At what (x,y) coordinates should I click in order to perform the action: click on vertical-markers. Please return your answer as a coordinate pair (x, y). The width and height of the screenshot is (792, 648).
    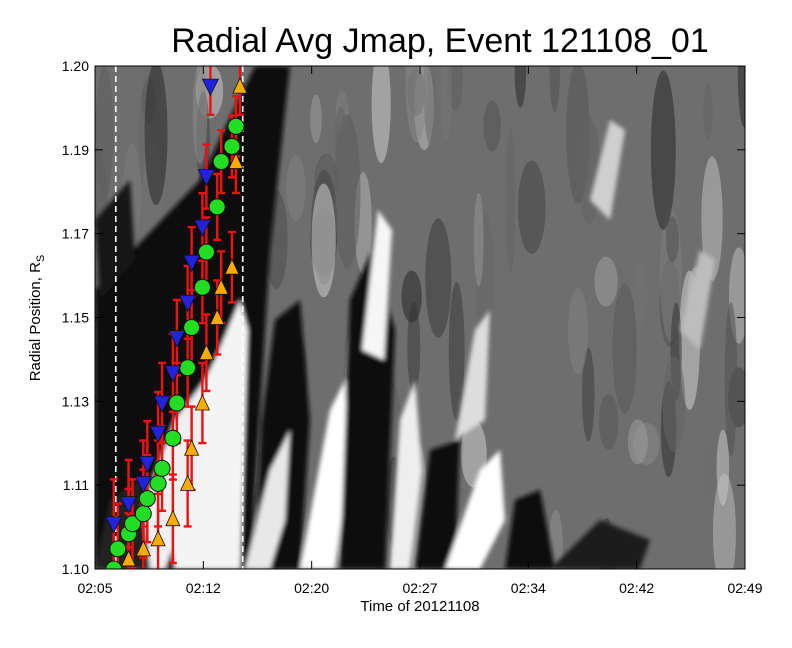
    Looking at the image, I should click on (179, 317).